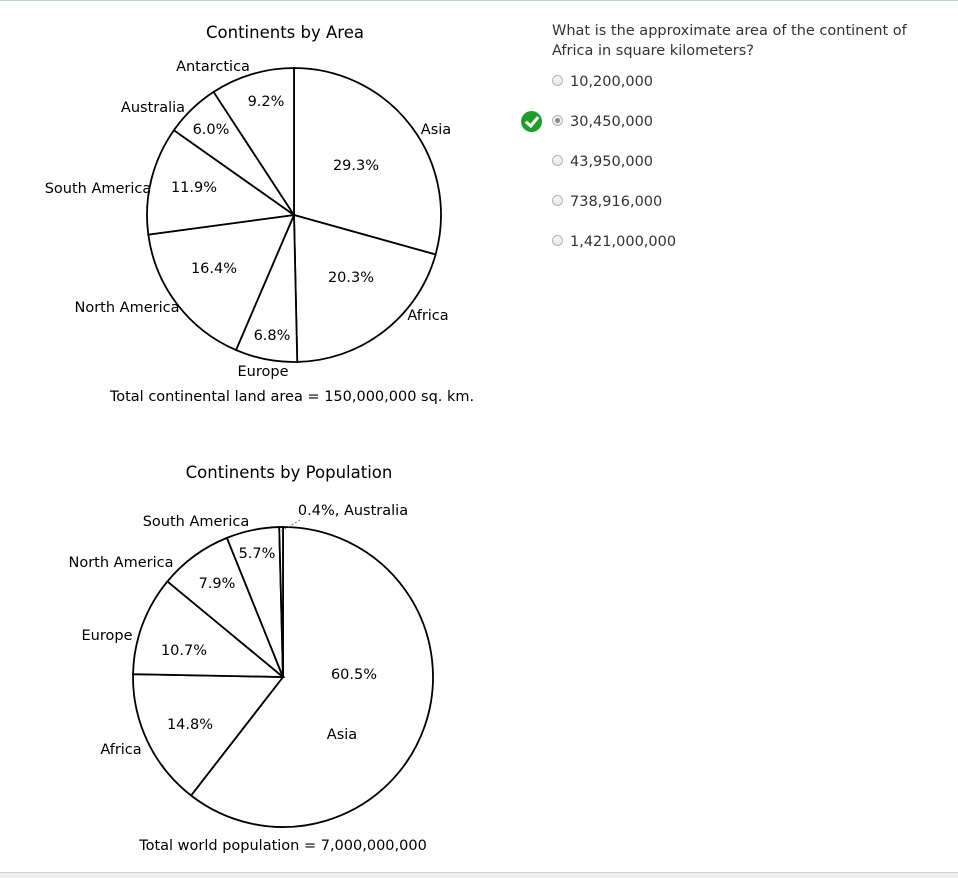 Image resolution: width=958 pixels, height=878 pixels. Describe the element at coordinates (281, 602) in the screenshot. I see `pie-slice-australia` at that location.